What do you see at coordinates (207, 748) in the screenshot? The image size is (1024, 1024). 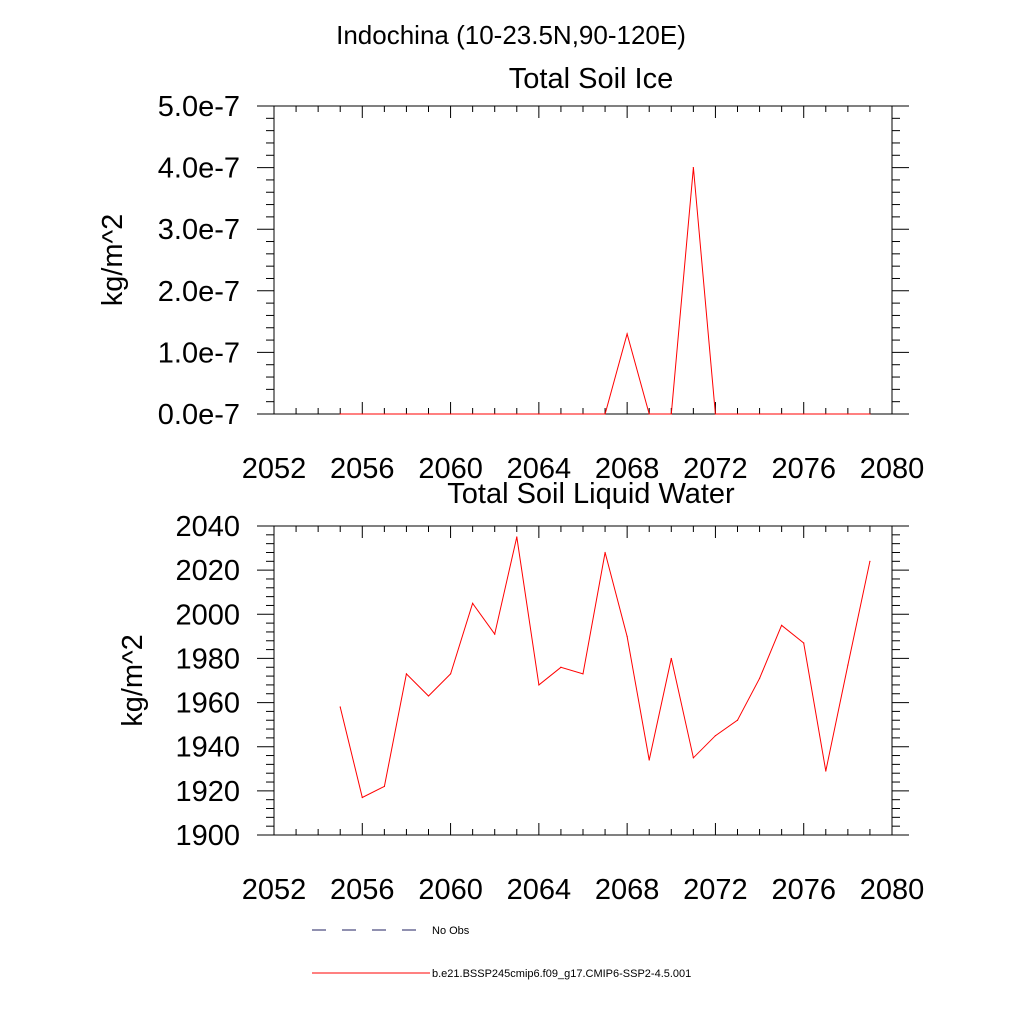 I see `y-tick-label: 1940` at bounding box center [207, 748].